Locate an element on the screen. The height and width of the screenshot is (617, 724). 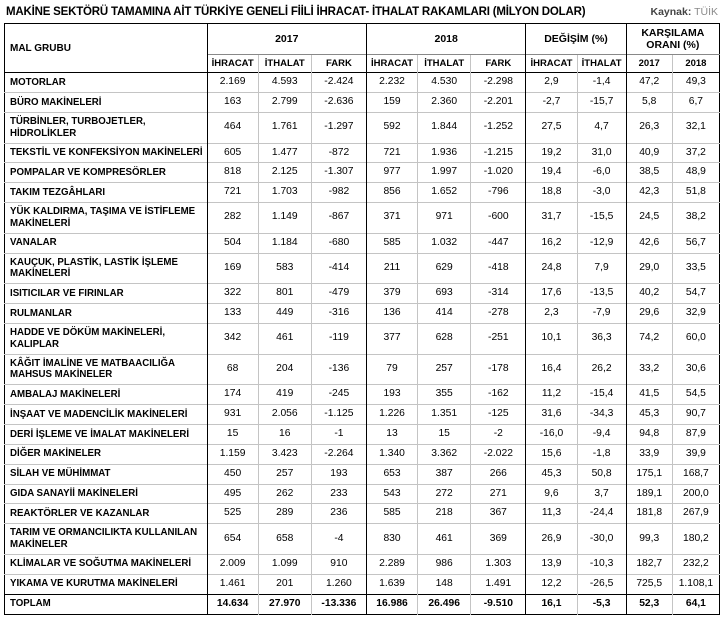
row-label: POMPALAR VE KOMPRESÖRLER is located at coordinates (106, 172).